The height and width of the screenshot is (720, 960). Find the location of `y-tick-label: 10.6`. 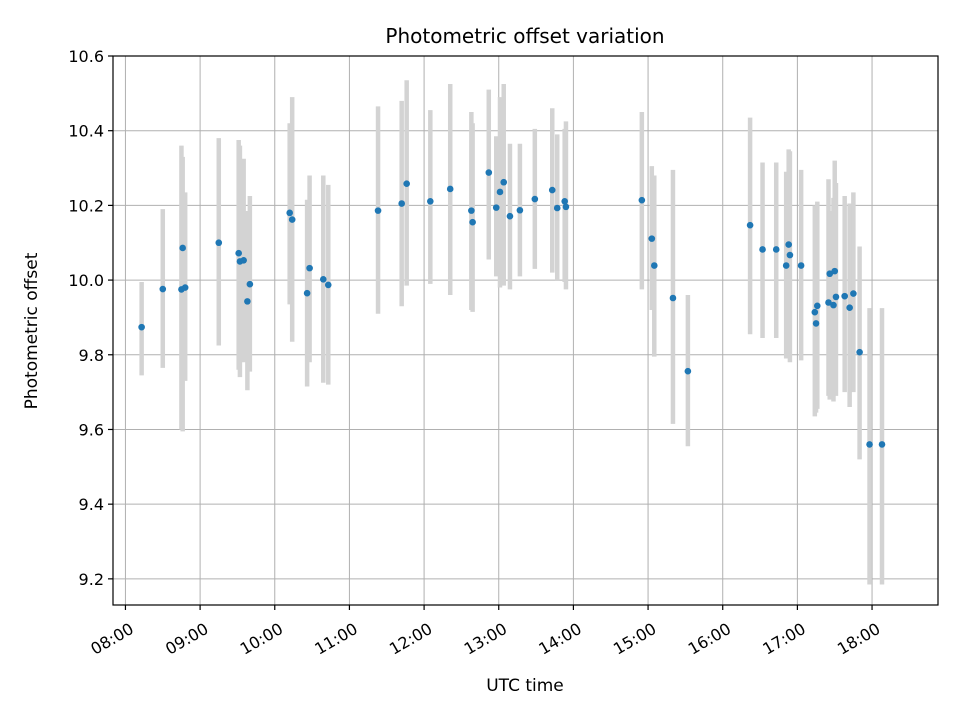

y-tick-label: 10.6 is located at coordinates (86, 56).